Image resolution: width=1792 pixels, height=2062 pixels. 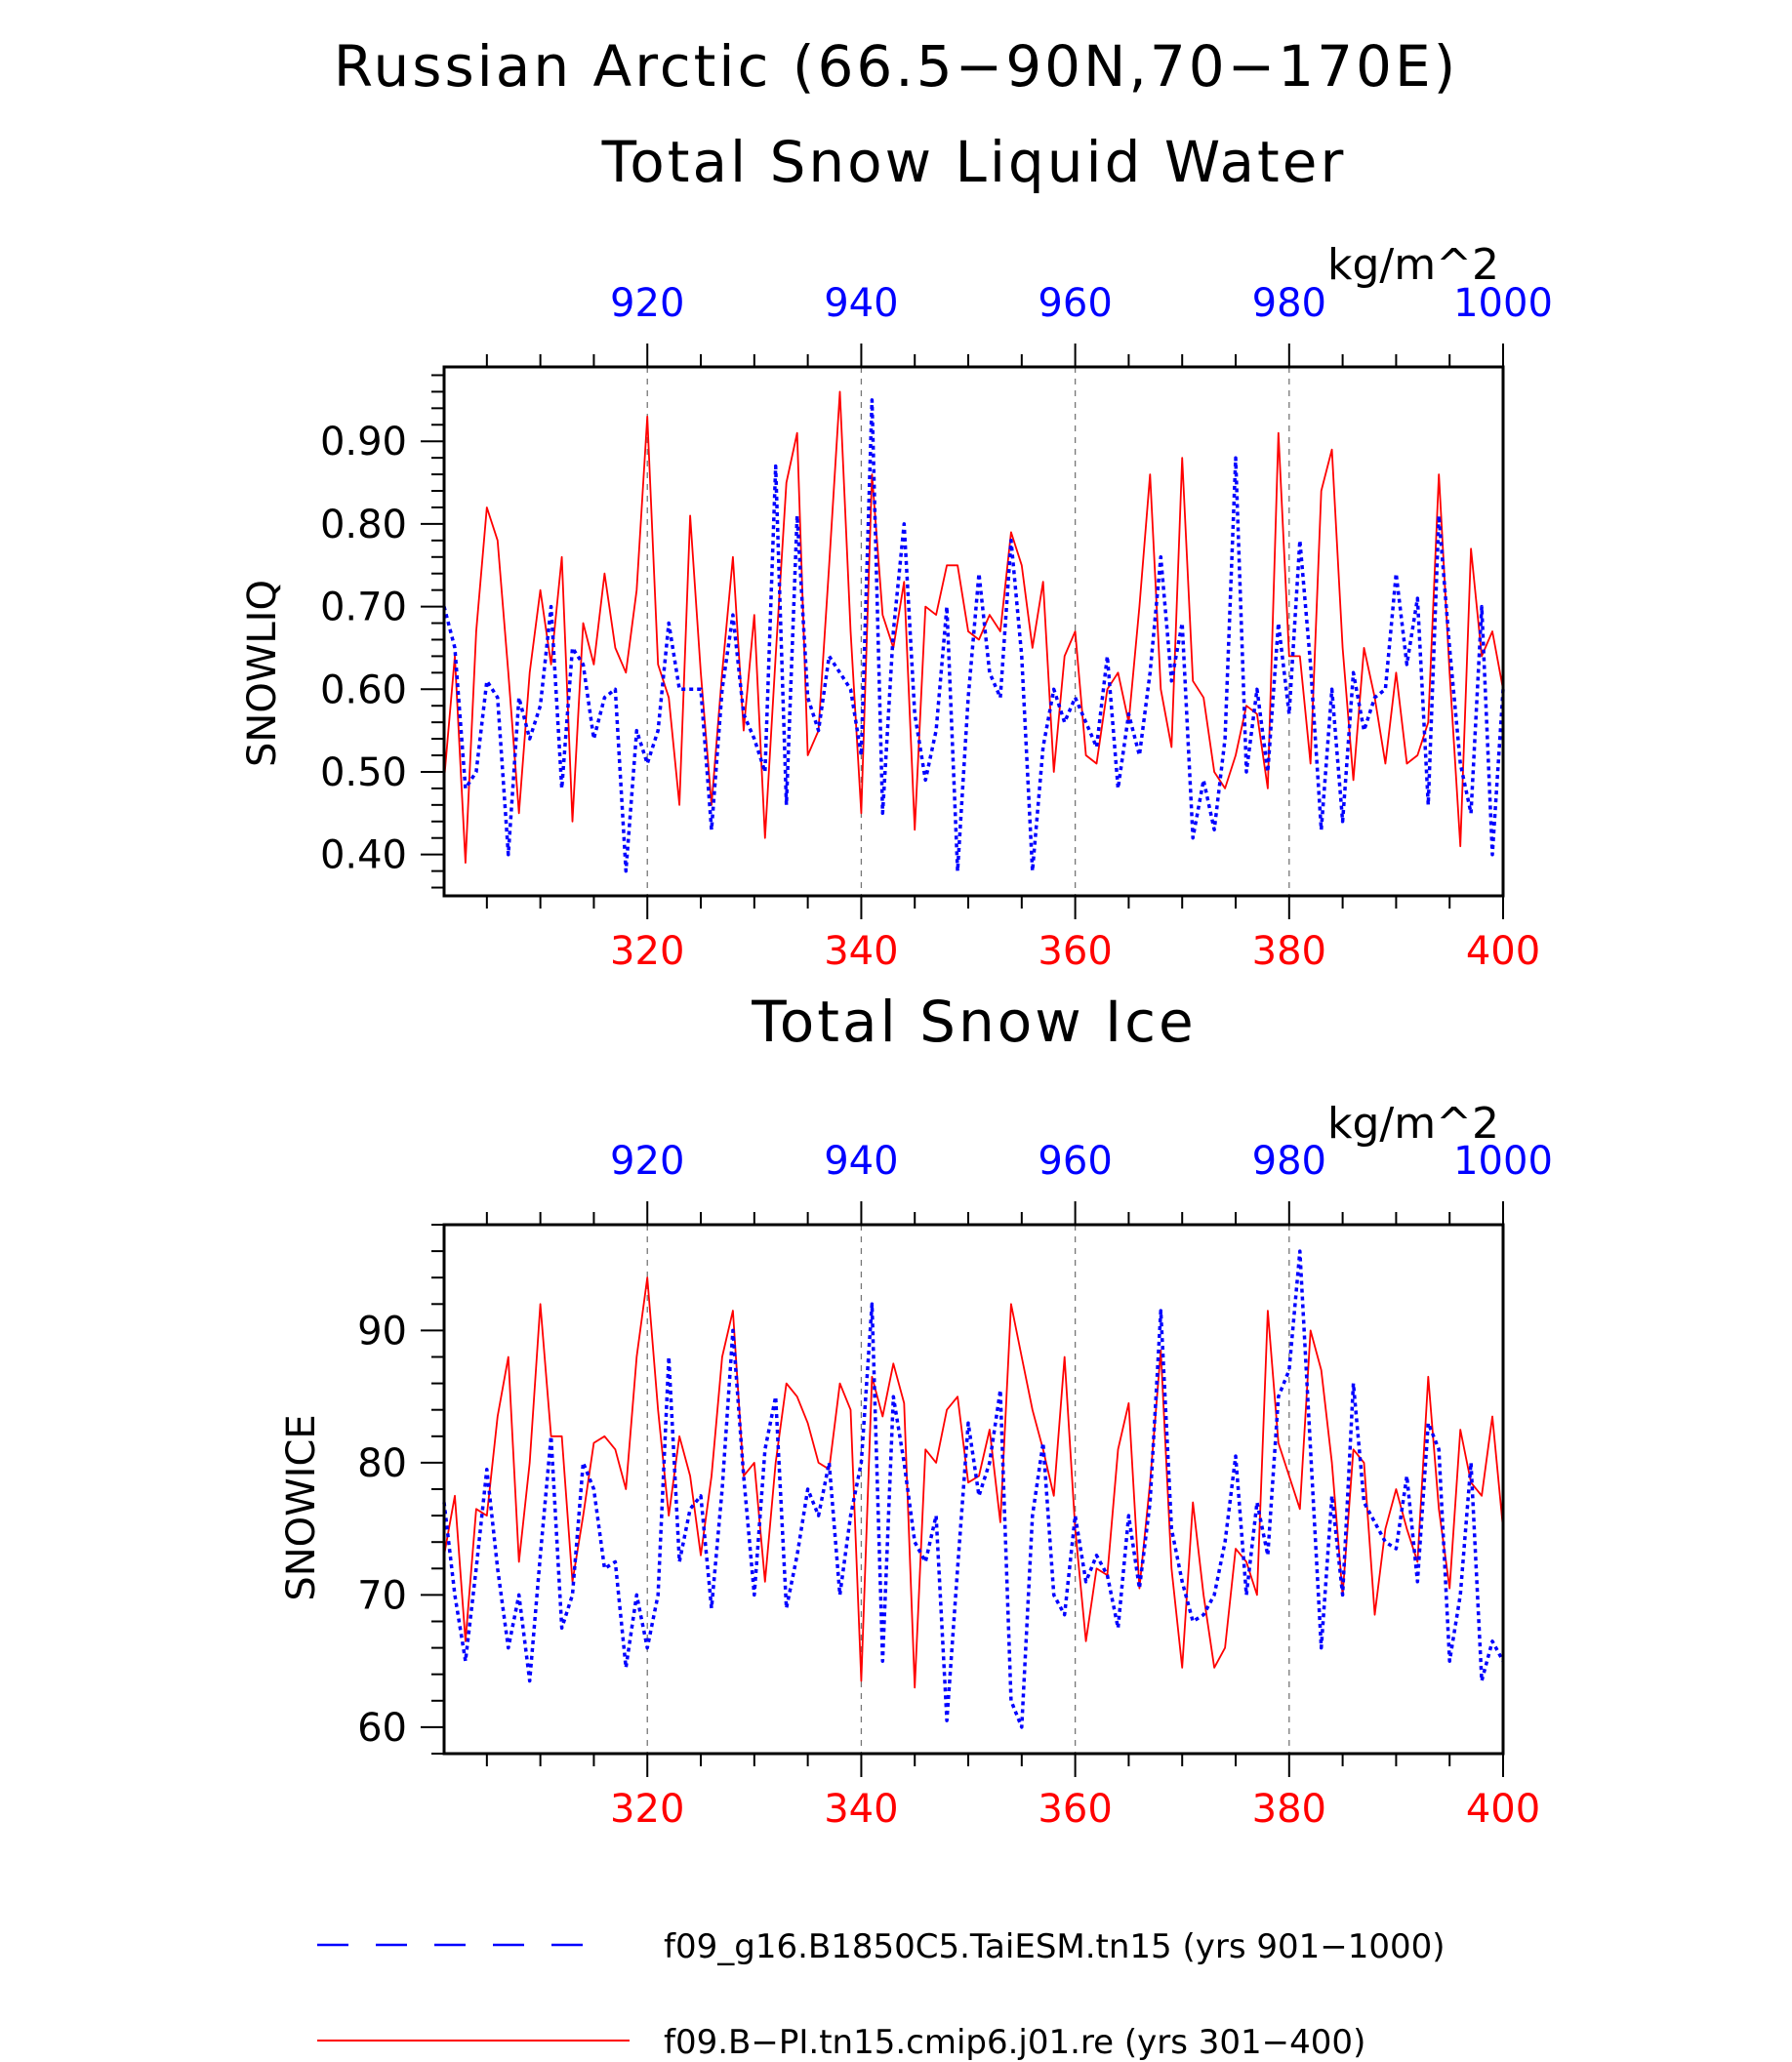 What do you see at coordinates (1075, 951) in the screenshot?
I see `snowliq-xtick-label-bottom: 360` at bounding box center [1075, 951].